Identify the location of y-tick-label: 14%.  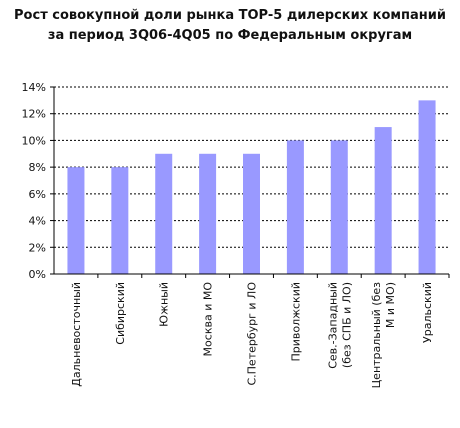
(34, 87).